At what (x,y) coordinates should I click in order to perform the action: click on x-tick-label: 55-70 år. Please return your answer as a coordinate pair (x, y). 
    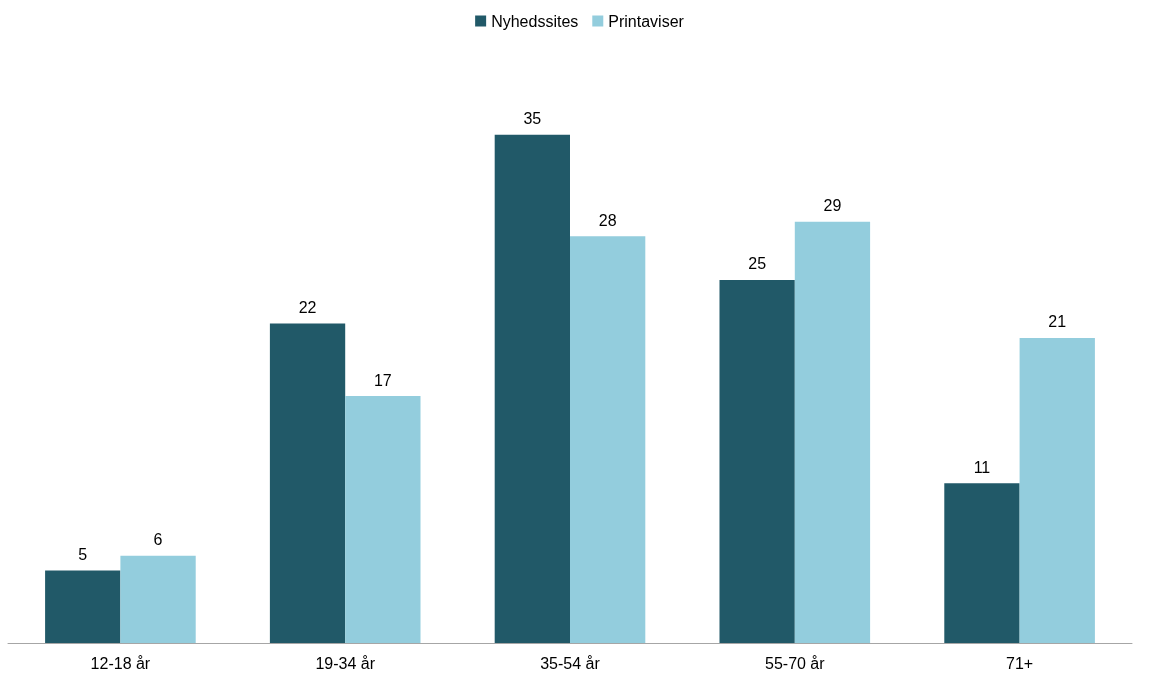
    Looking at the image, I should click on (795, 663).